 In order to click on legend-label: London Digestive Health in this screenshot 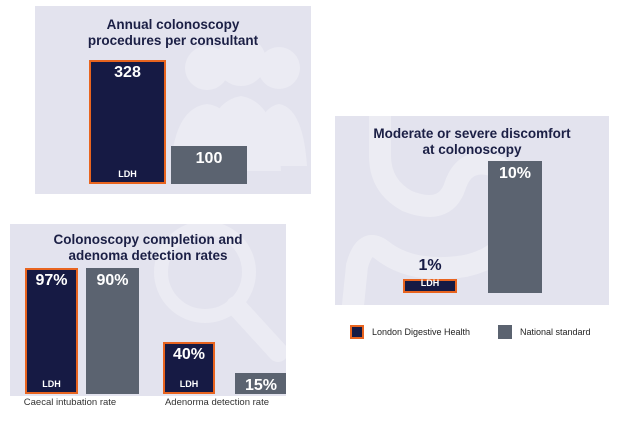, I will do `click(421, 332)`.